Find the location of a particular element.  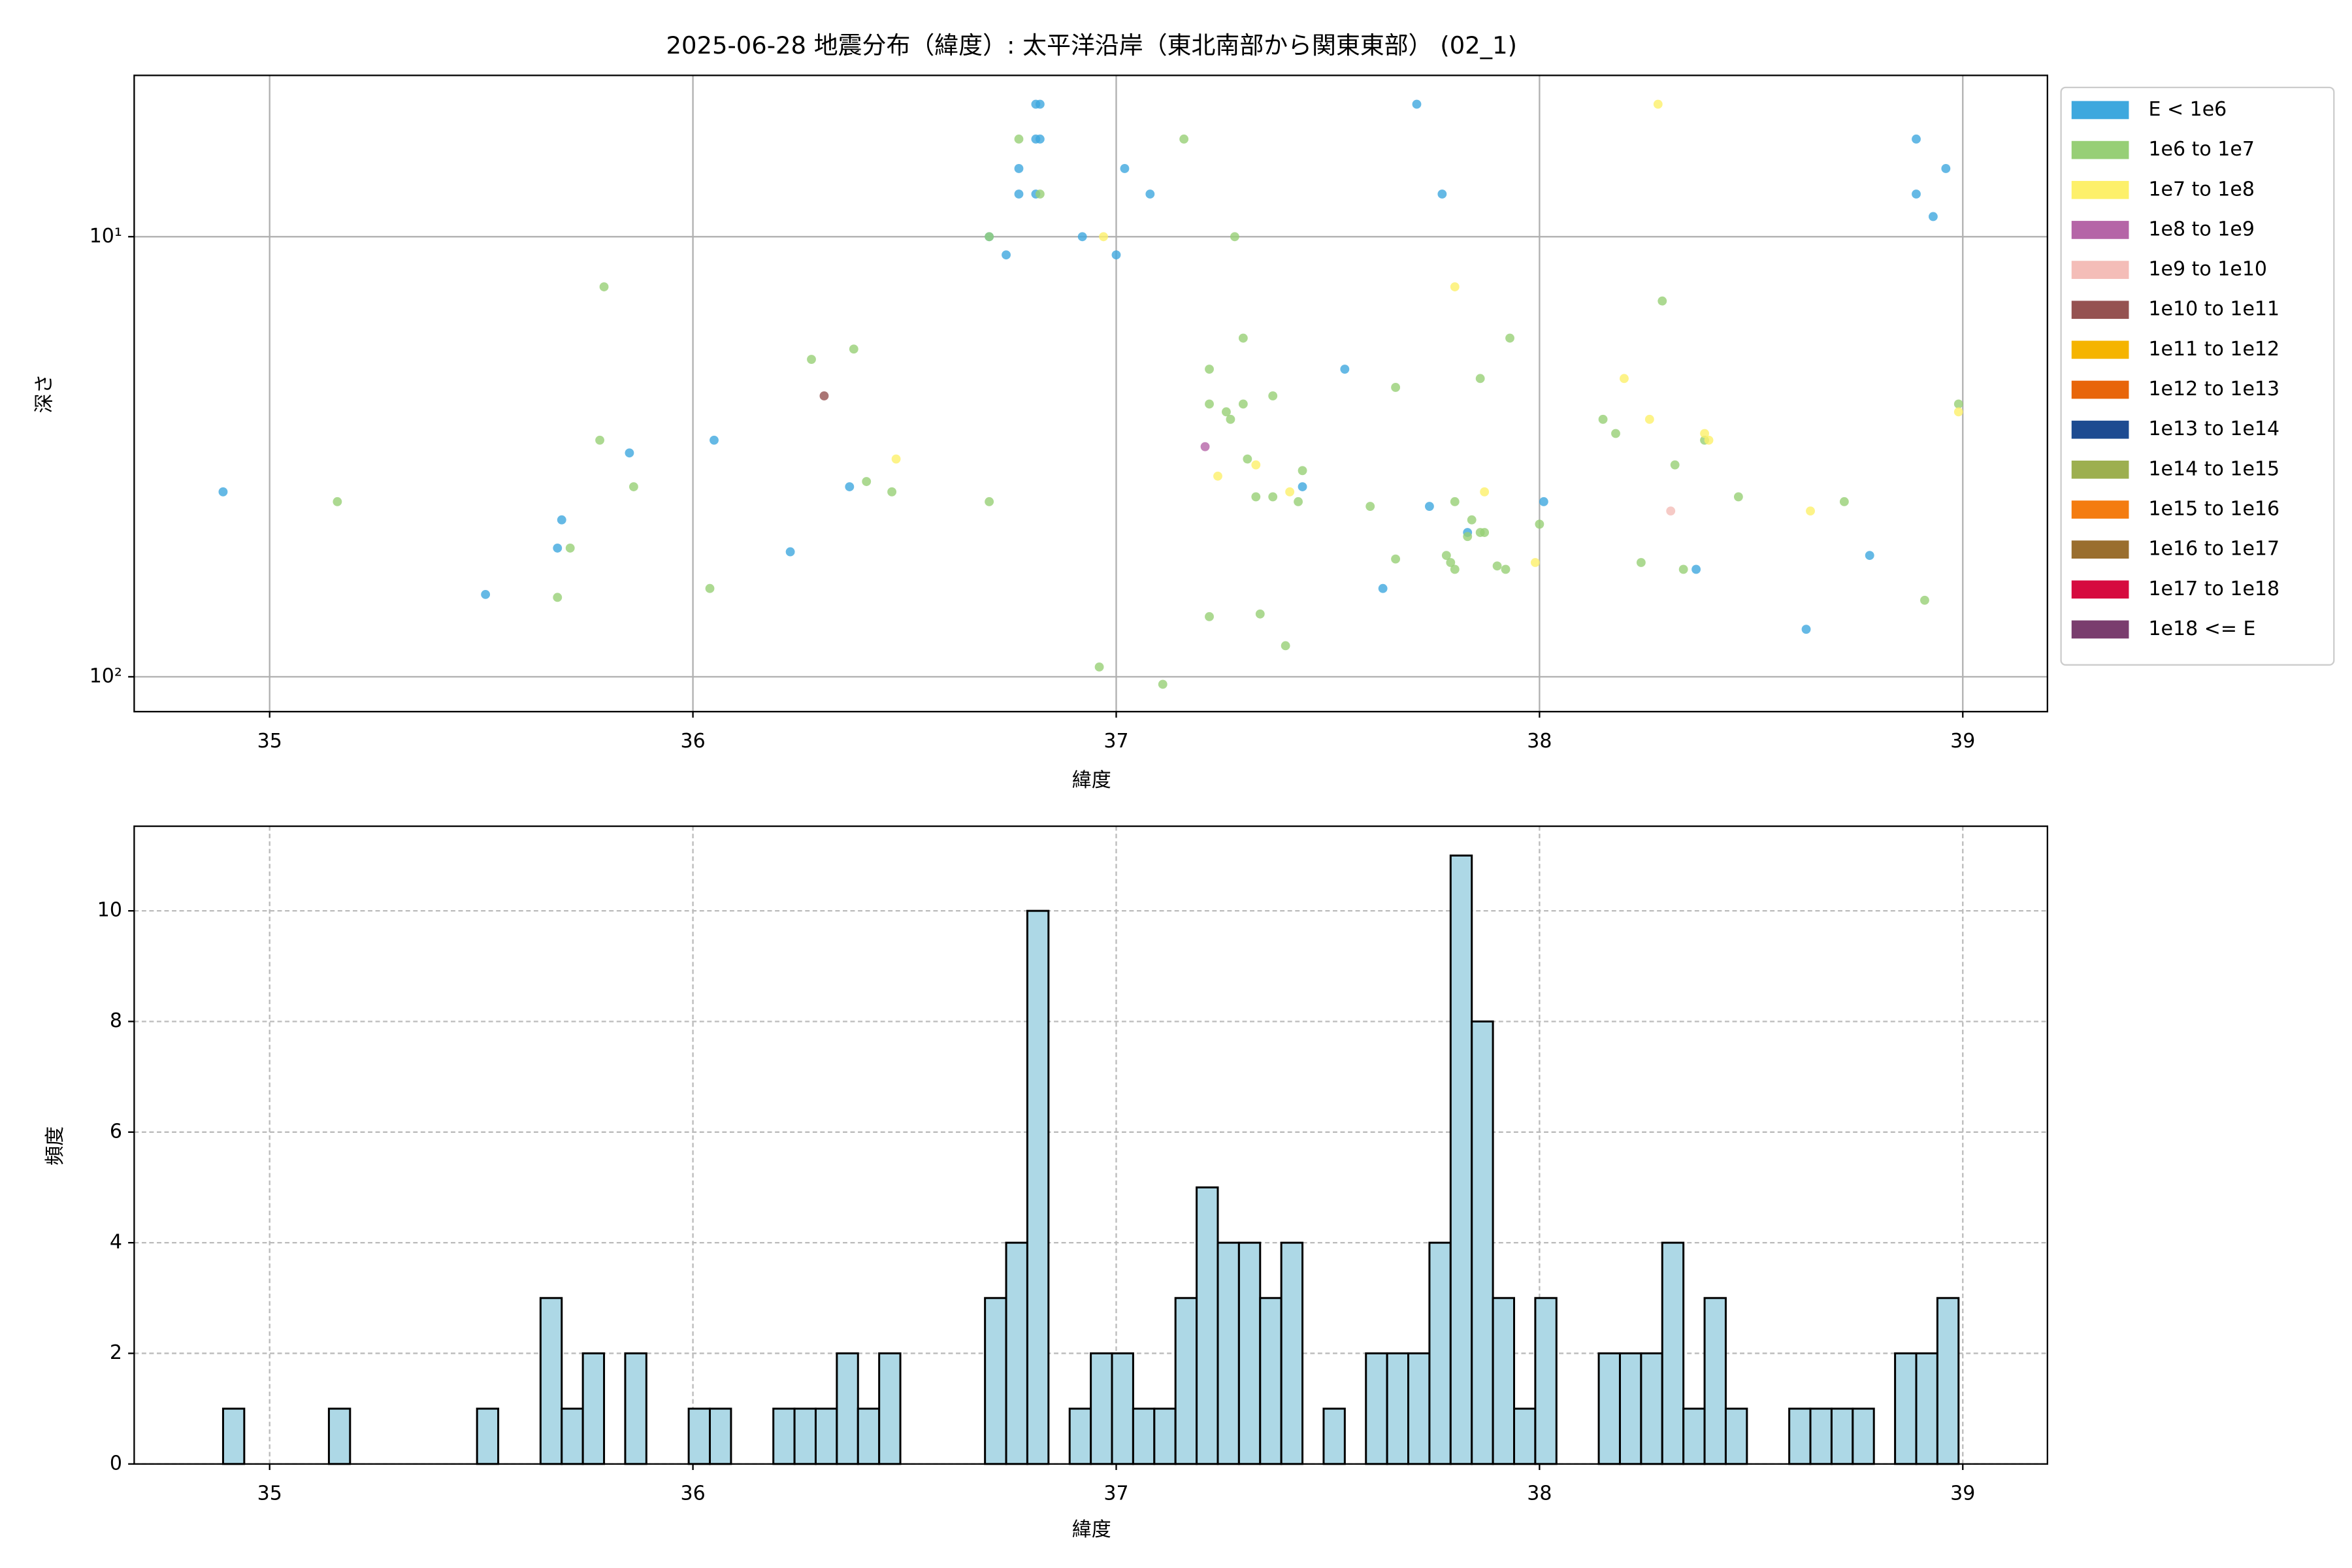

y-axis-label: 深さ is located at coordinates (44, 393).